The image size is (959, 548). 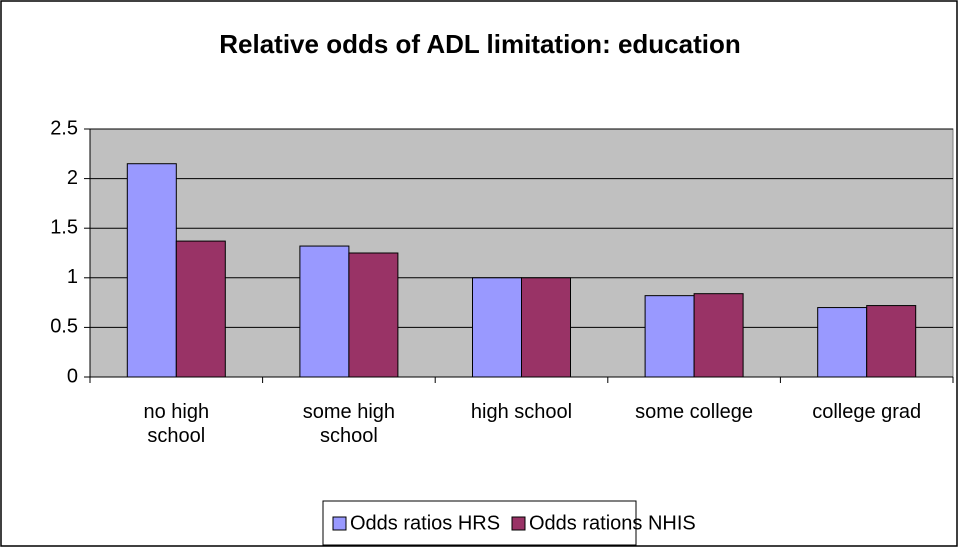 I want to click on y-tick-label: 2.5, so click(x=64, y=128).